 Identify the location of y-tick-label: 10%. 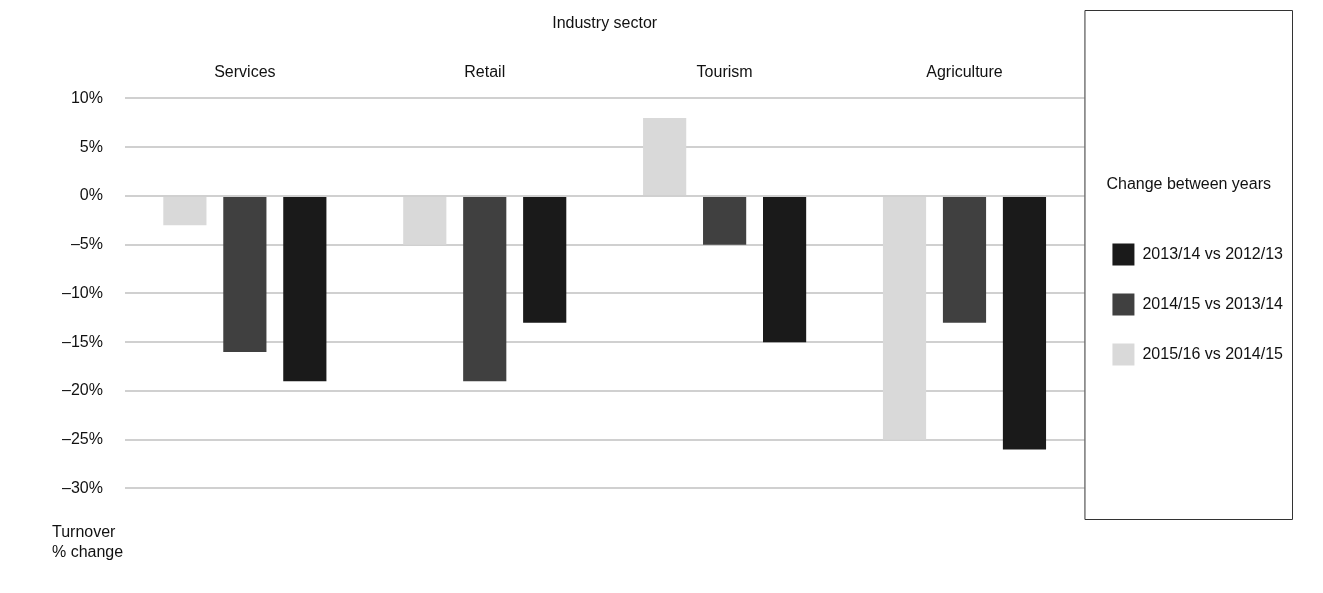
(86, 97).